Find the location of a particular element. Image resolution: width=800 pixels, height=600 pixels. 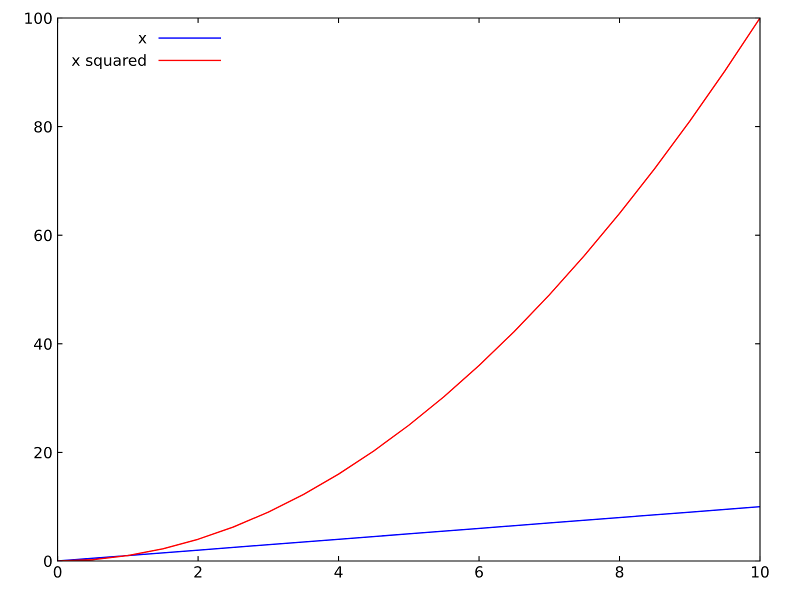

x-tick-label: 6 is located at coordinates (479, 572).